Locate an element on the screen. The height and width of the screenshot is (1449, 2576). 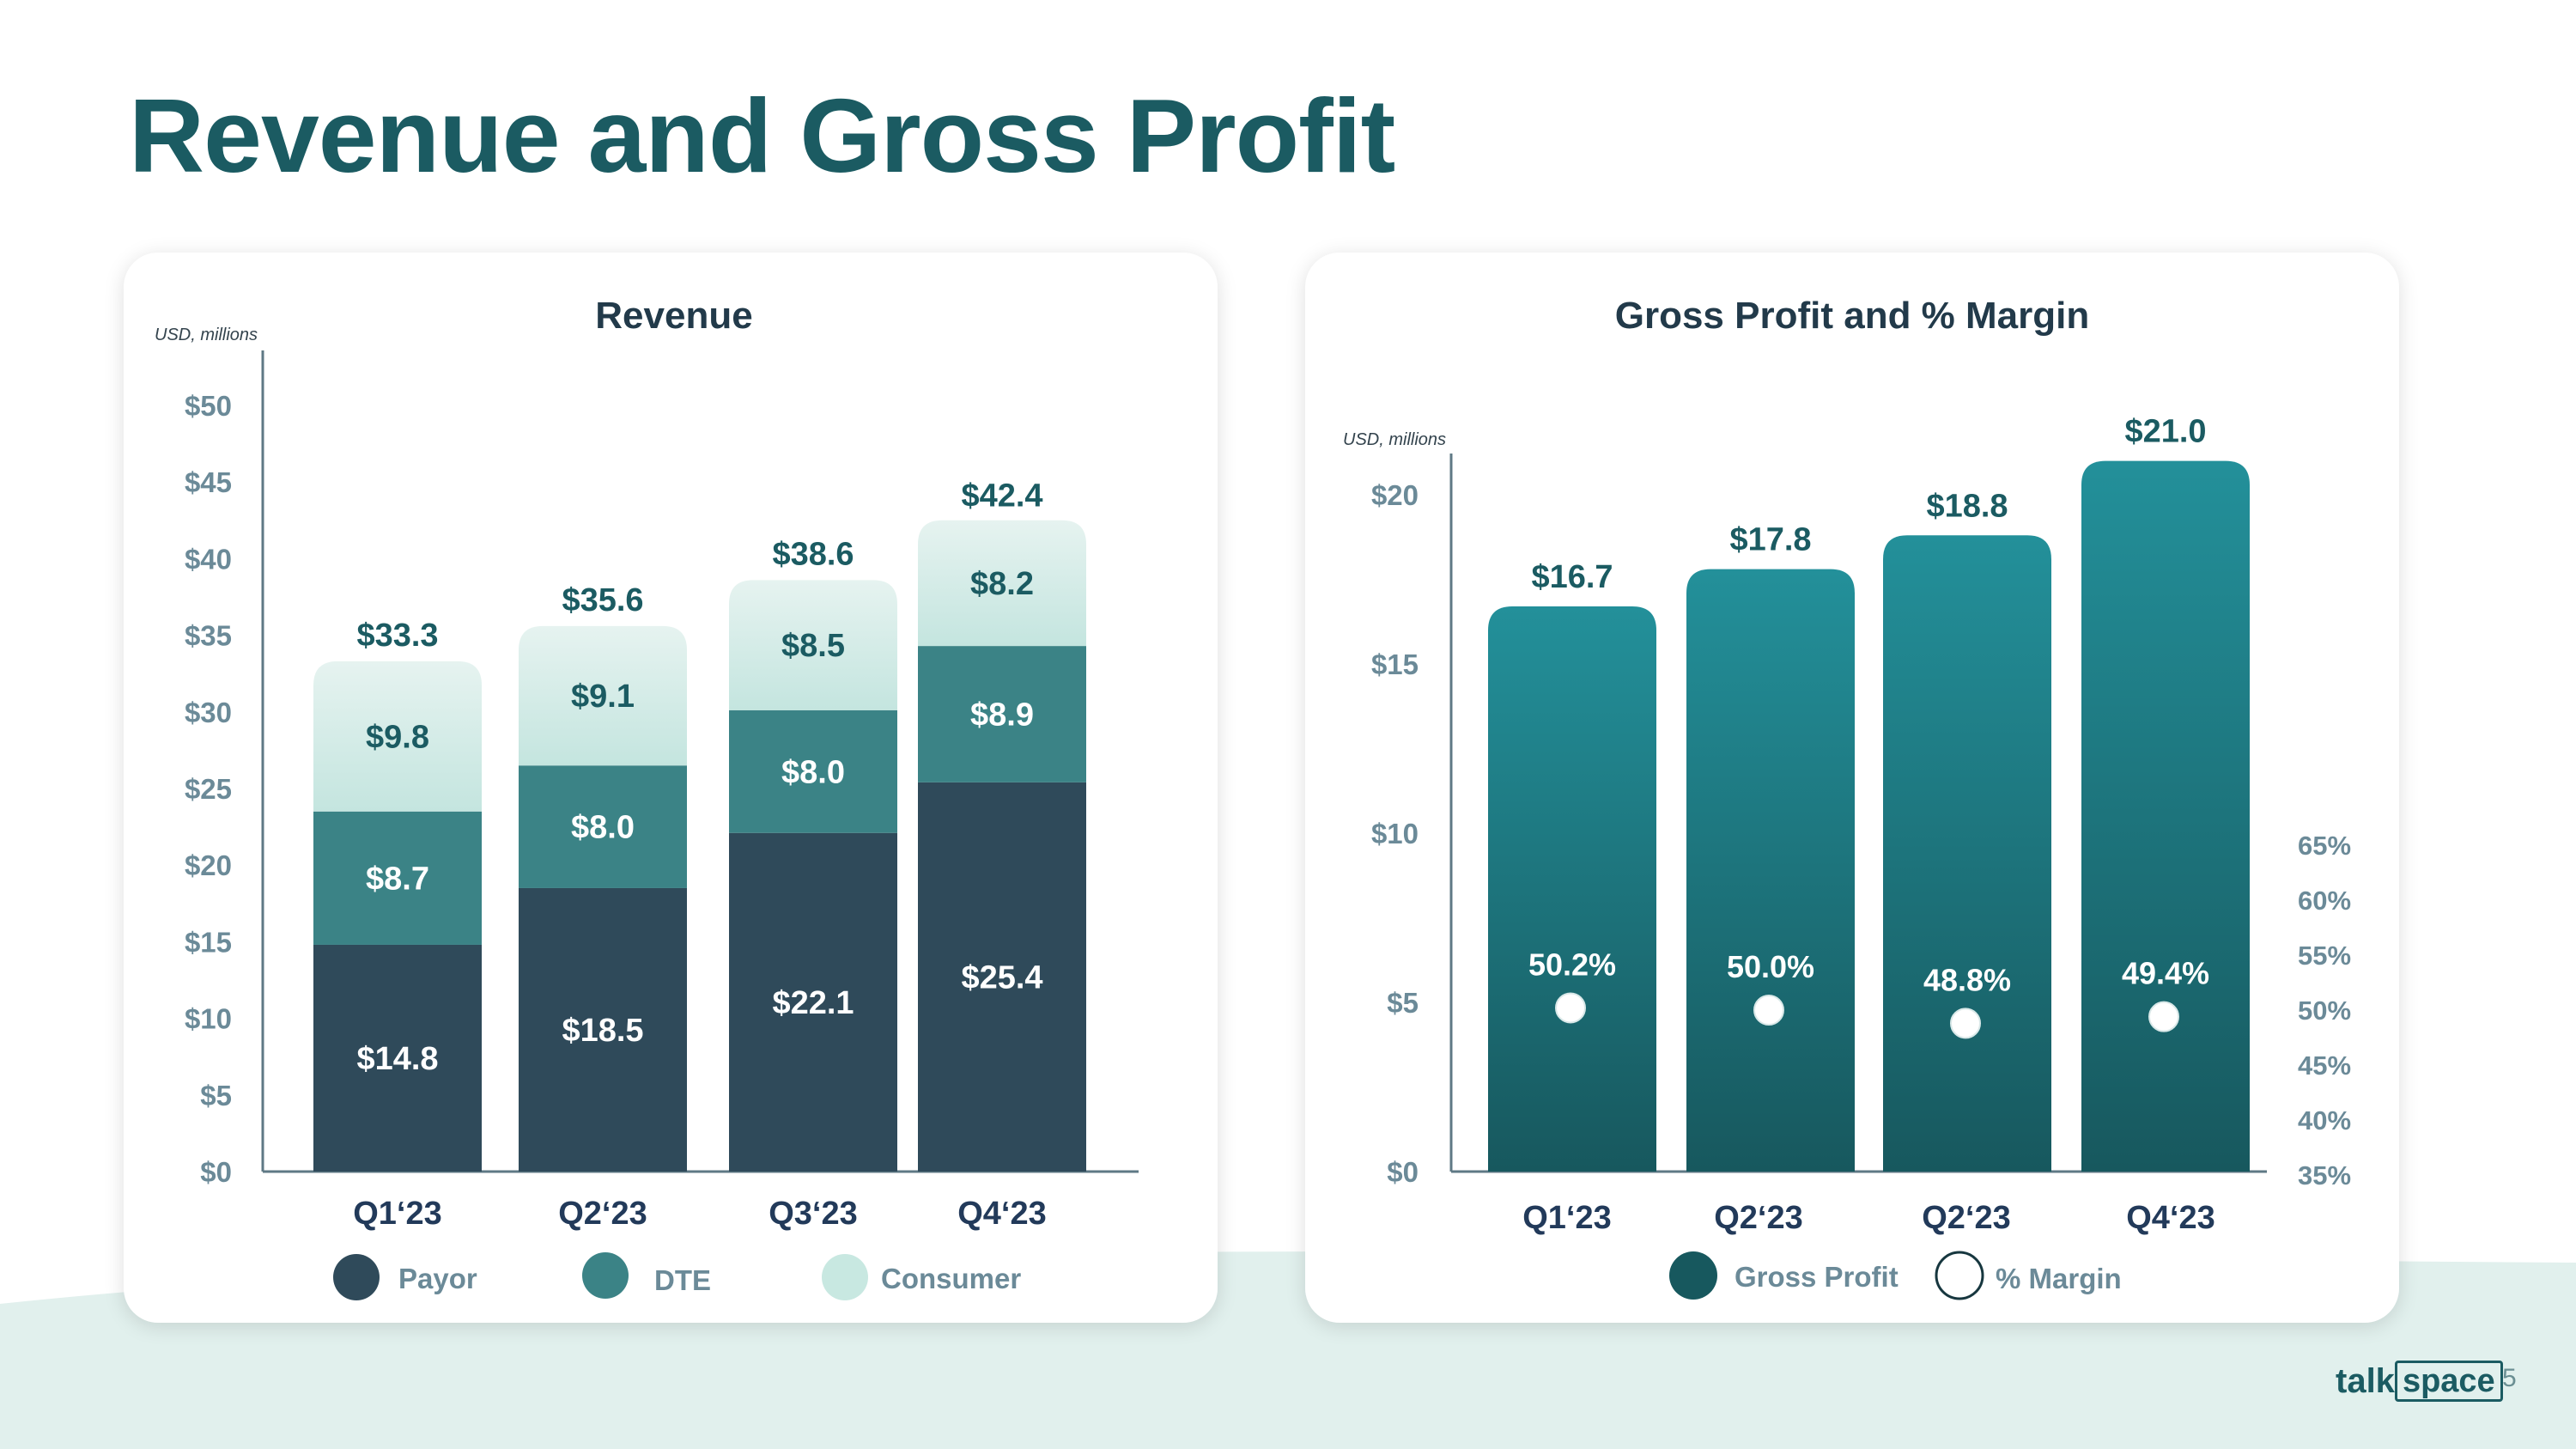
legend-item-consumer: Consumer is located at coordinates (921, 1277).